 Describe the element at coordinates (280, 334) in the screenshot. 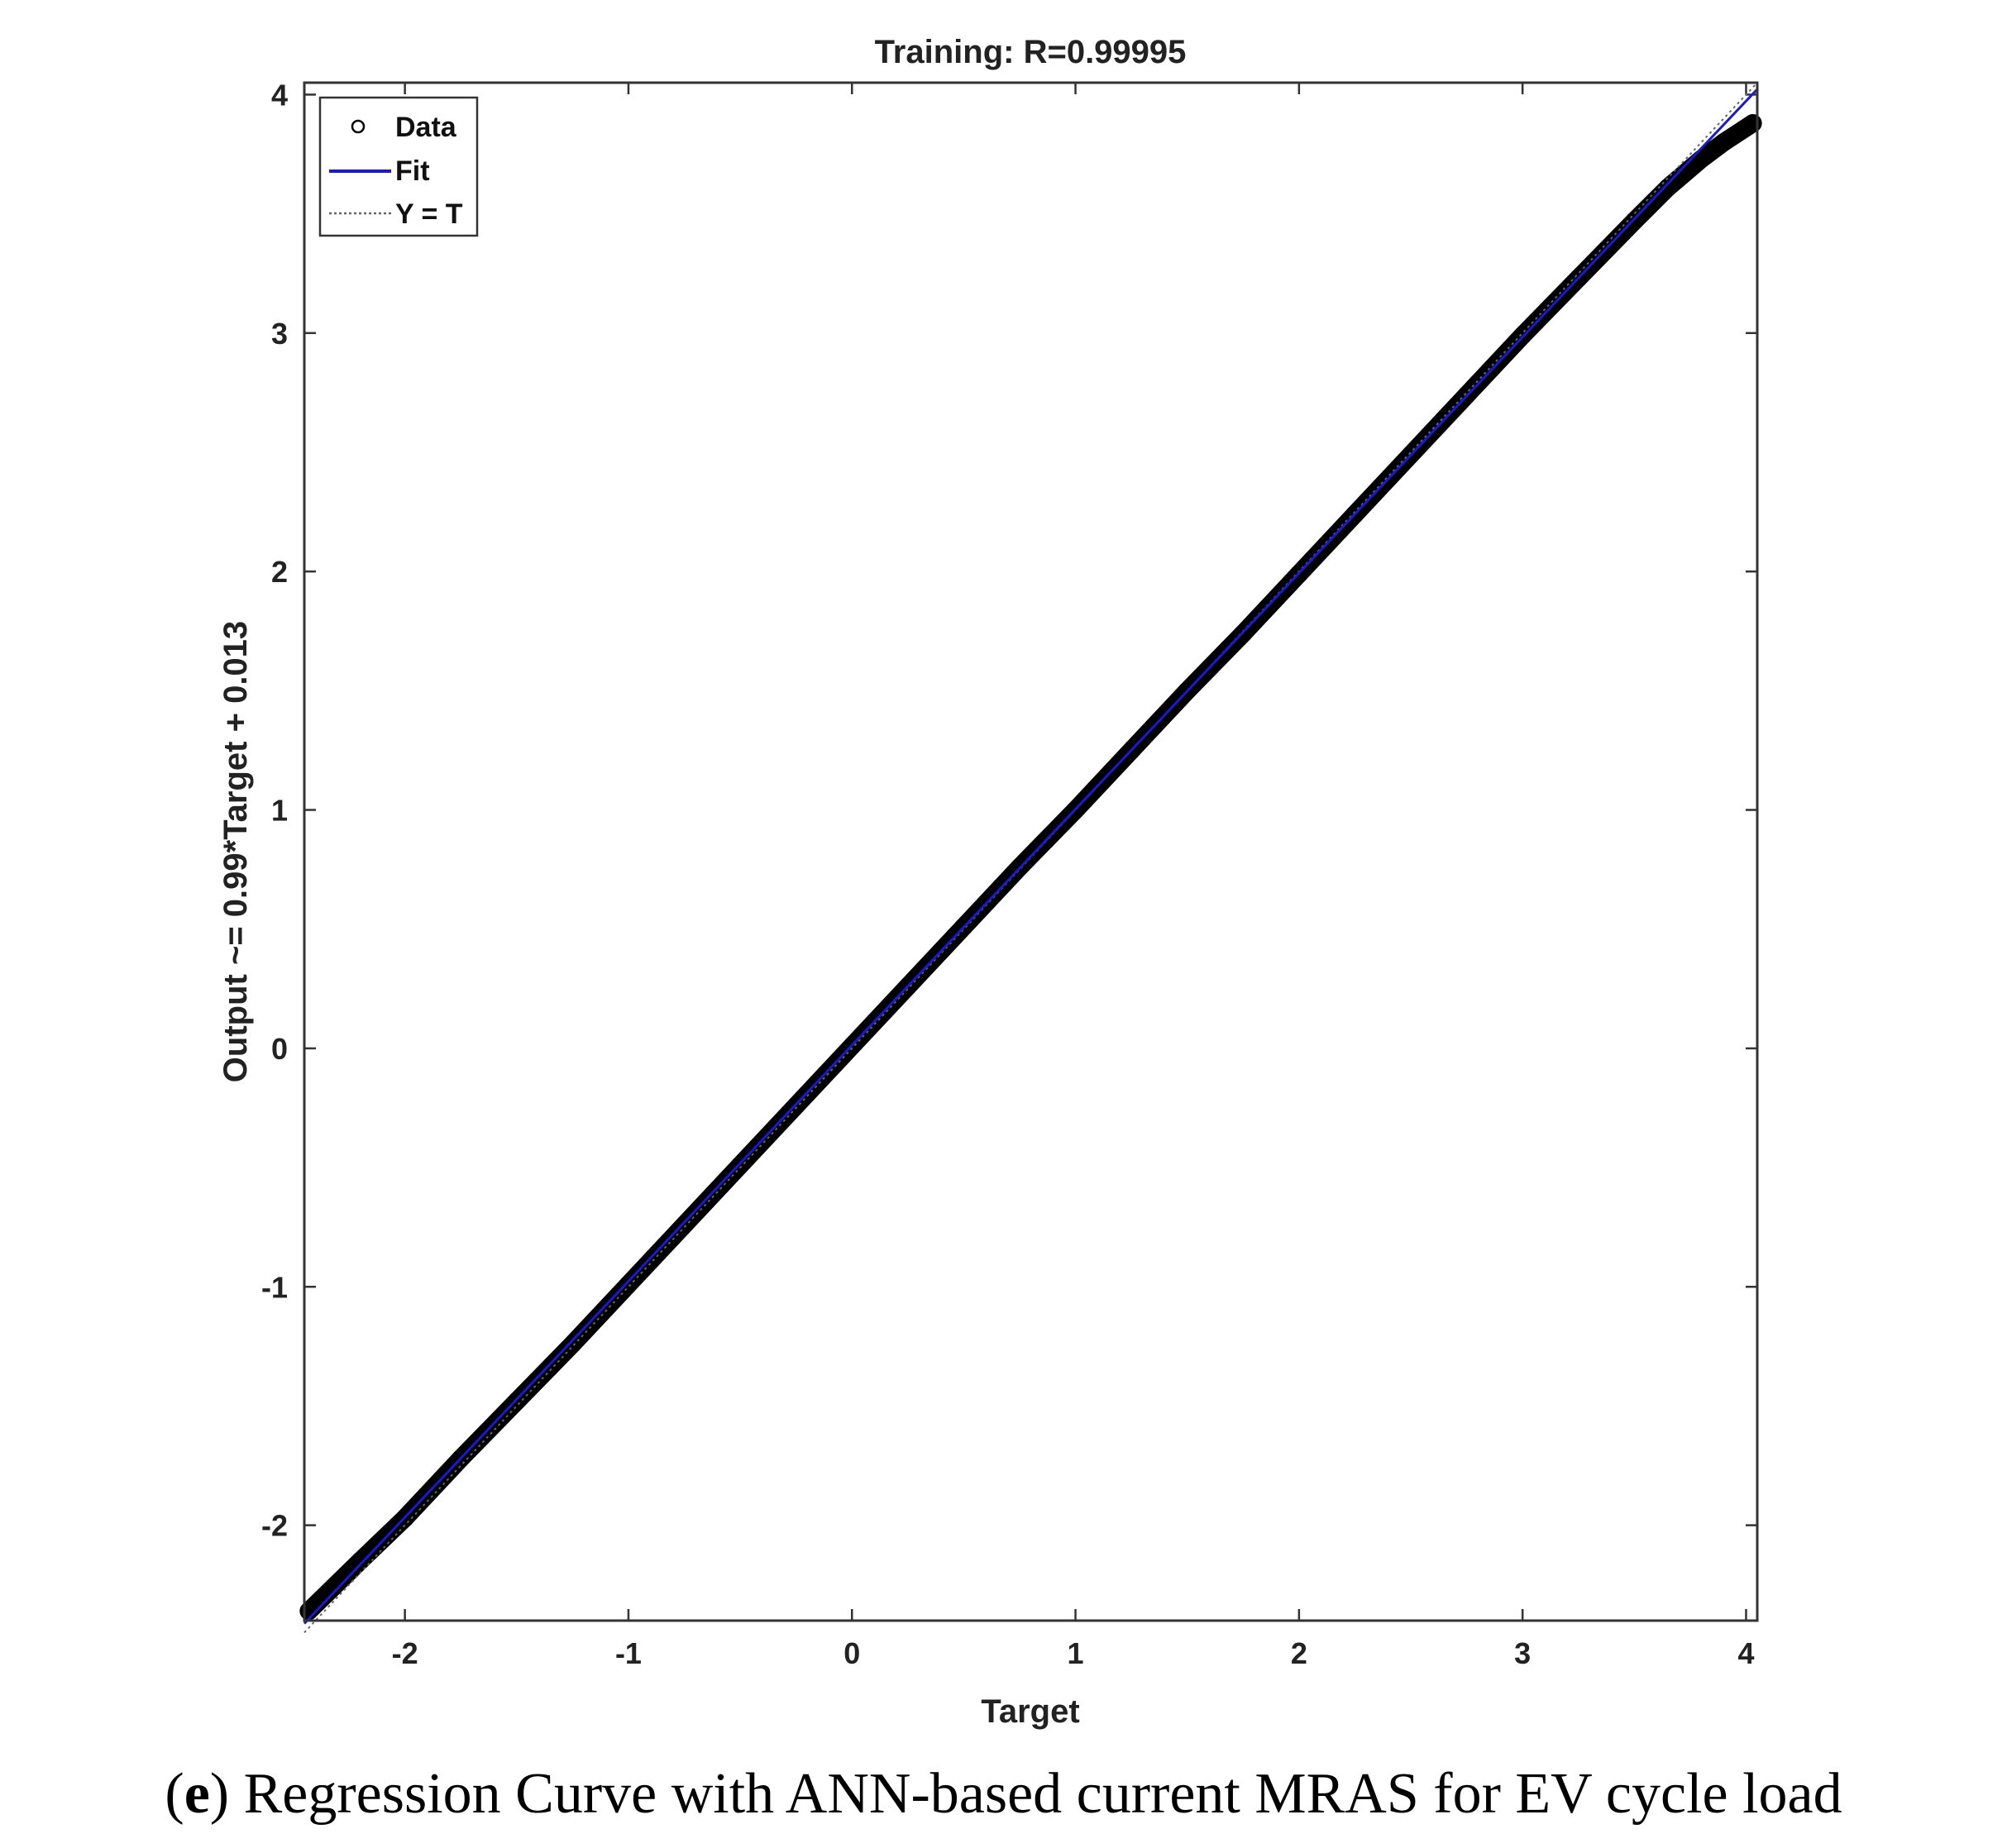

I see `y-tick-label: 3` at that location.